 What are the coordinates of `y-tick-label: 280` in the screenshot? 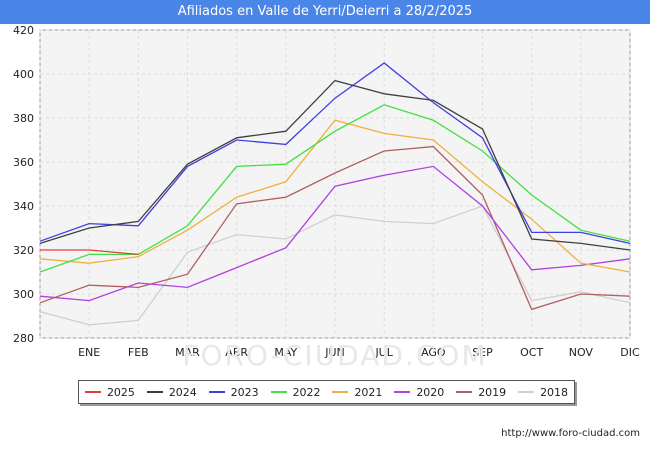 It's located at (23, 338).